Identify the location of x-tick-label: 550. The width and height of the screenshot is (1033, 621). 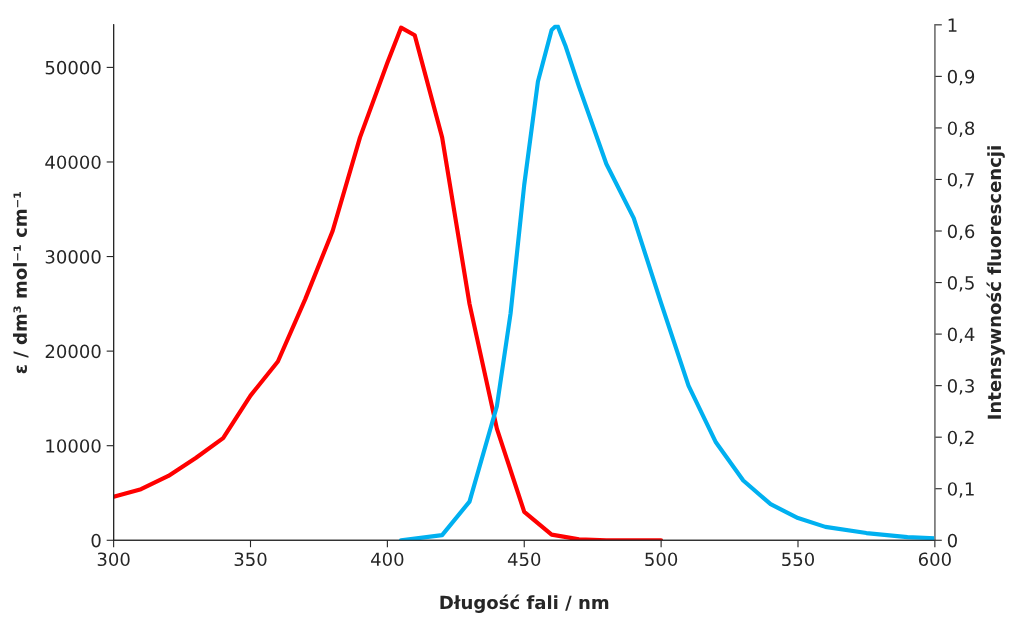
(798, 559).